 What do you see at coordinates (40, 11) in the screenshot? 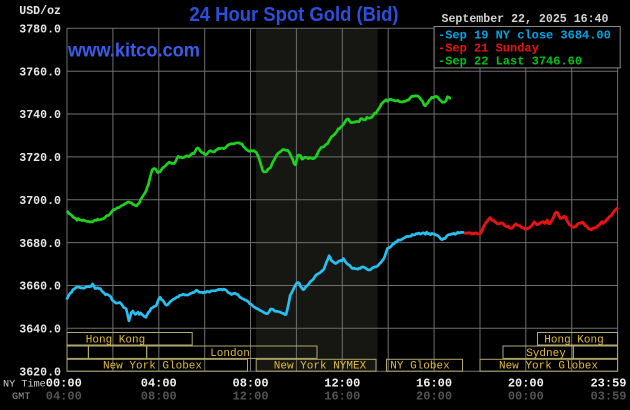
I see `svg-text: USD/oz` at bounding box center [40, 11].